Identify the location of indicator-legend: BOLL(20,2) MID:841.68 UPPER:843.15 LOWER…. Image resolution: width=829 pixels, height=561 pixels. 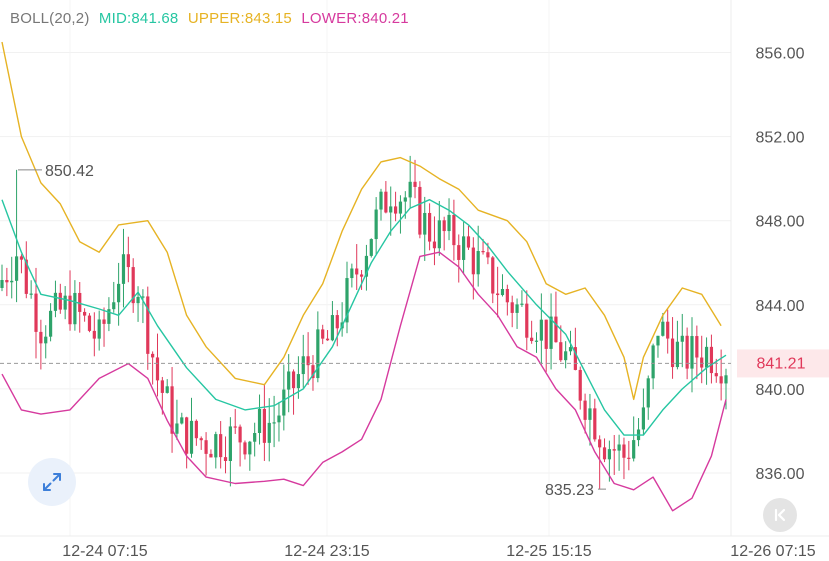
(212, 18).